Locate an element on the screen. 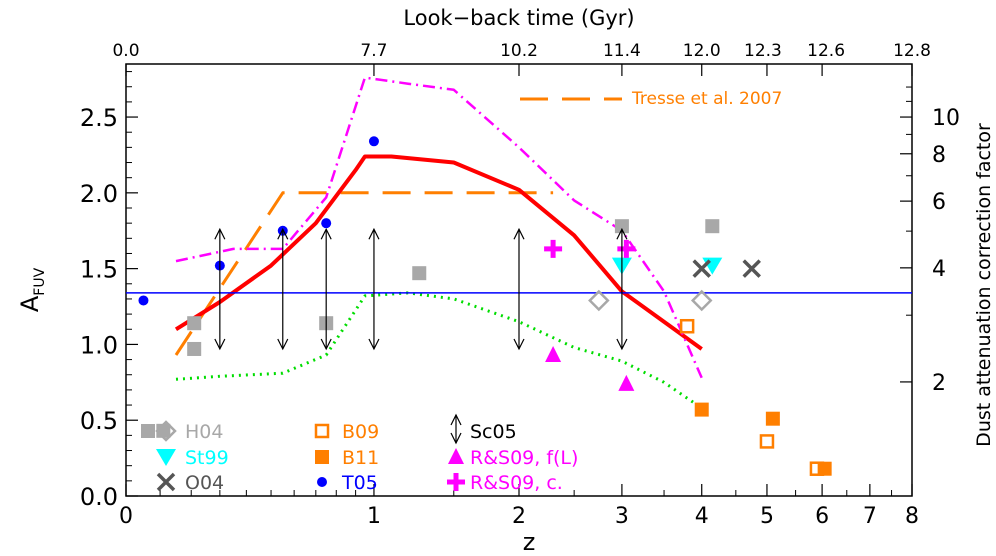  legend-label: B09 is located at coordinates (360, 432).